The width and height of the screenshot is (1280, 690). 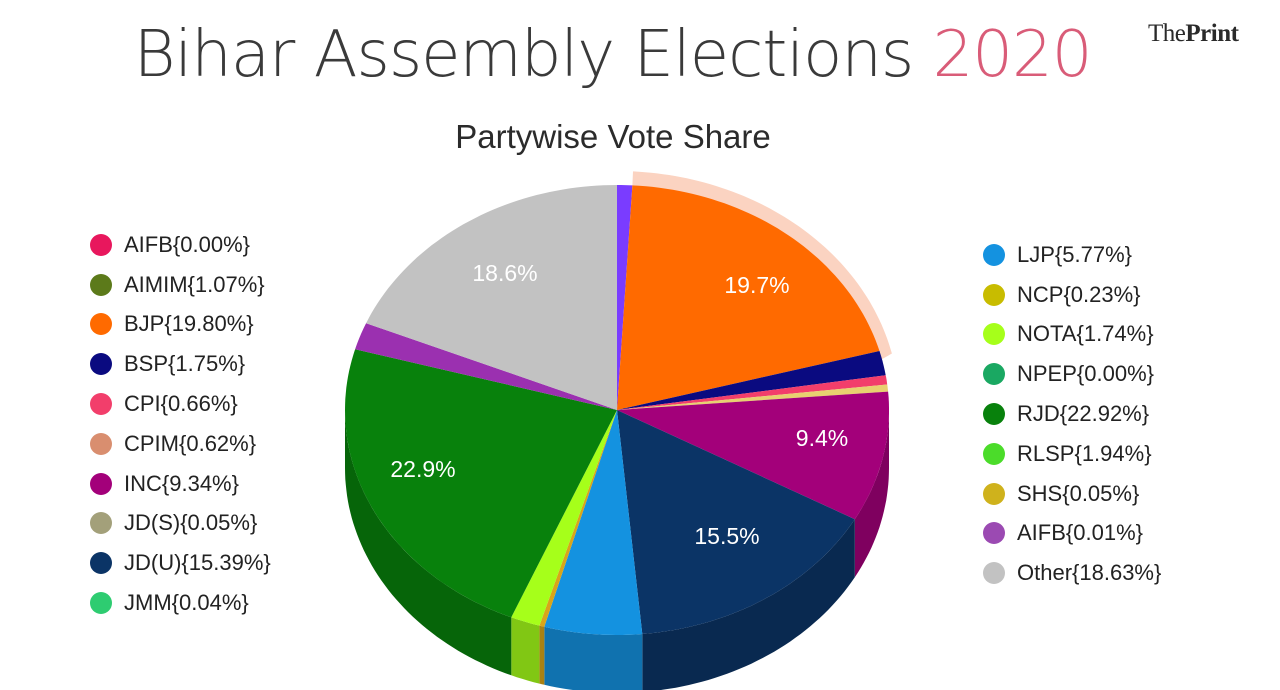 I want to click on legend-label: AIFB{0.00%}, so click(x=187, y=244).